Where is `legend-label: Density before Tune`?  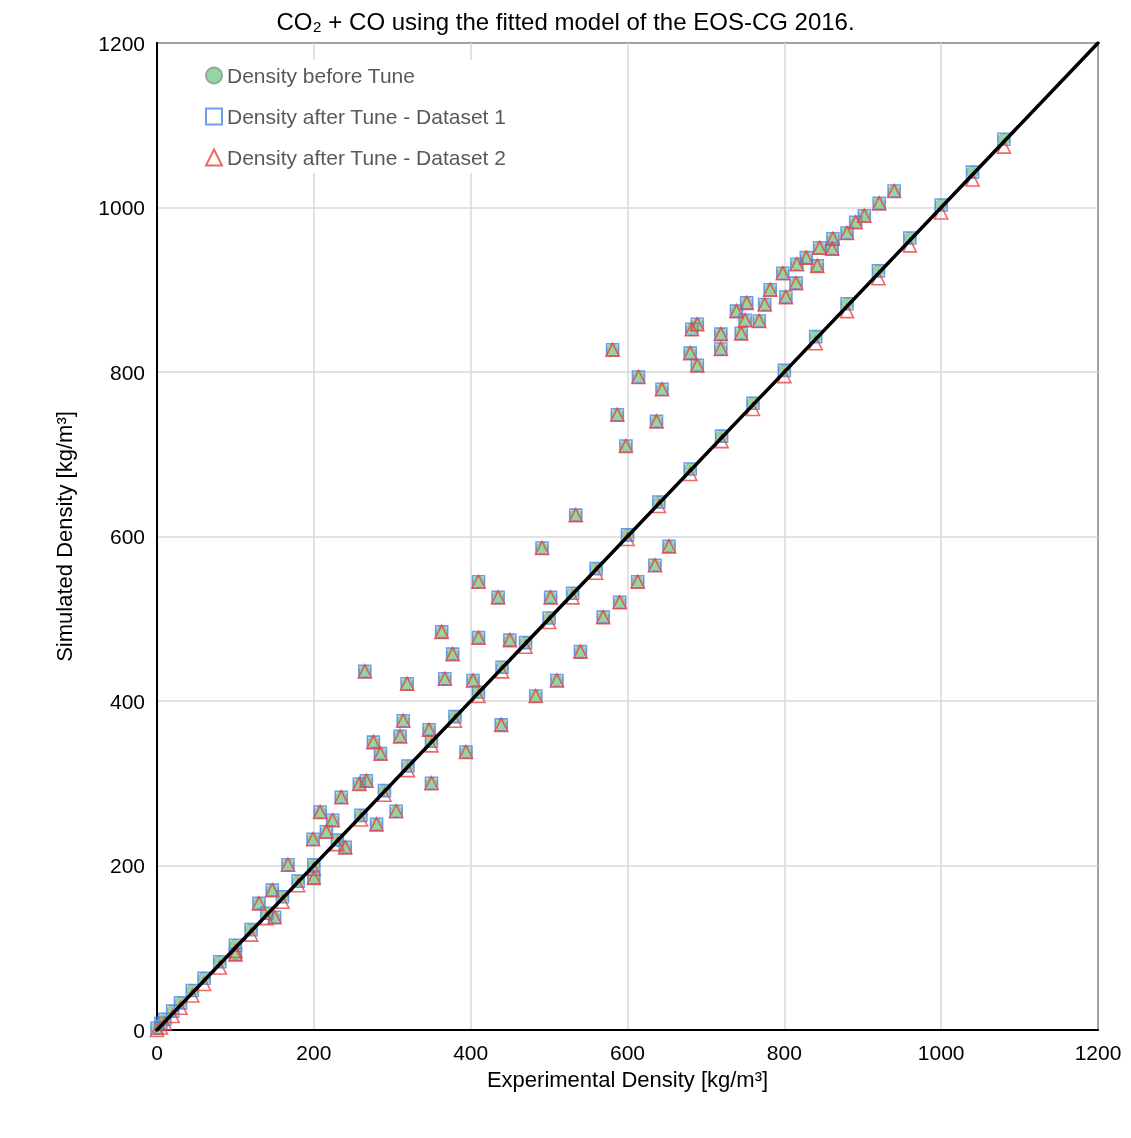 legend-label: Density before Tune is located at coordinates (321, 75).